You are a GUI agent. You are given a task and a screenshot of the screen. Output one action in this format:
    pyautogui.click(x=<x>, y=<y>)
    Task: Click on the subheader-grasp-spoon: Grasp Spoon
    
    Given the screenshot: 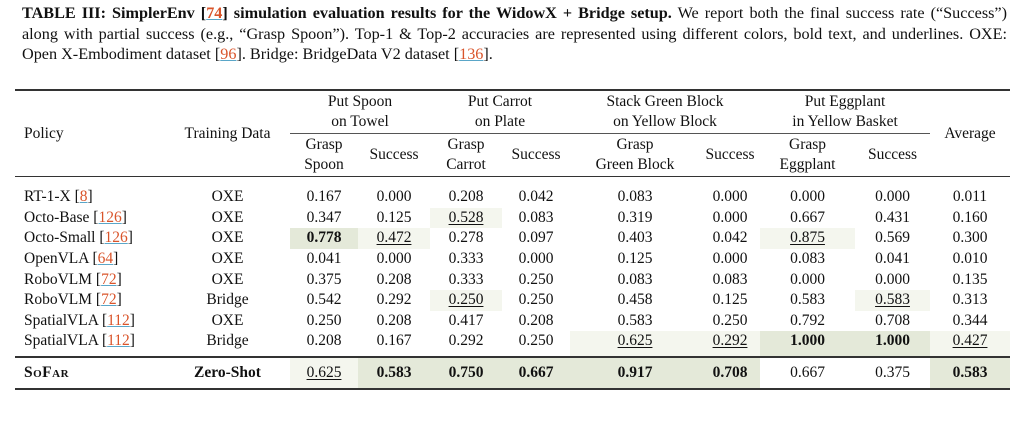 What is the action you would take?
    pyautogui.click(x=324, y=155)
    